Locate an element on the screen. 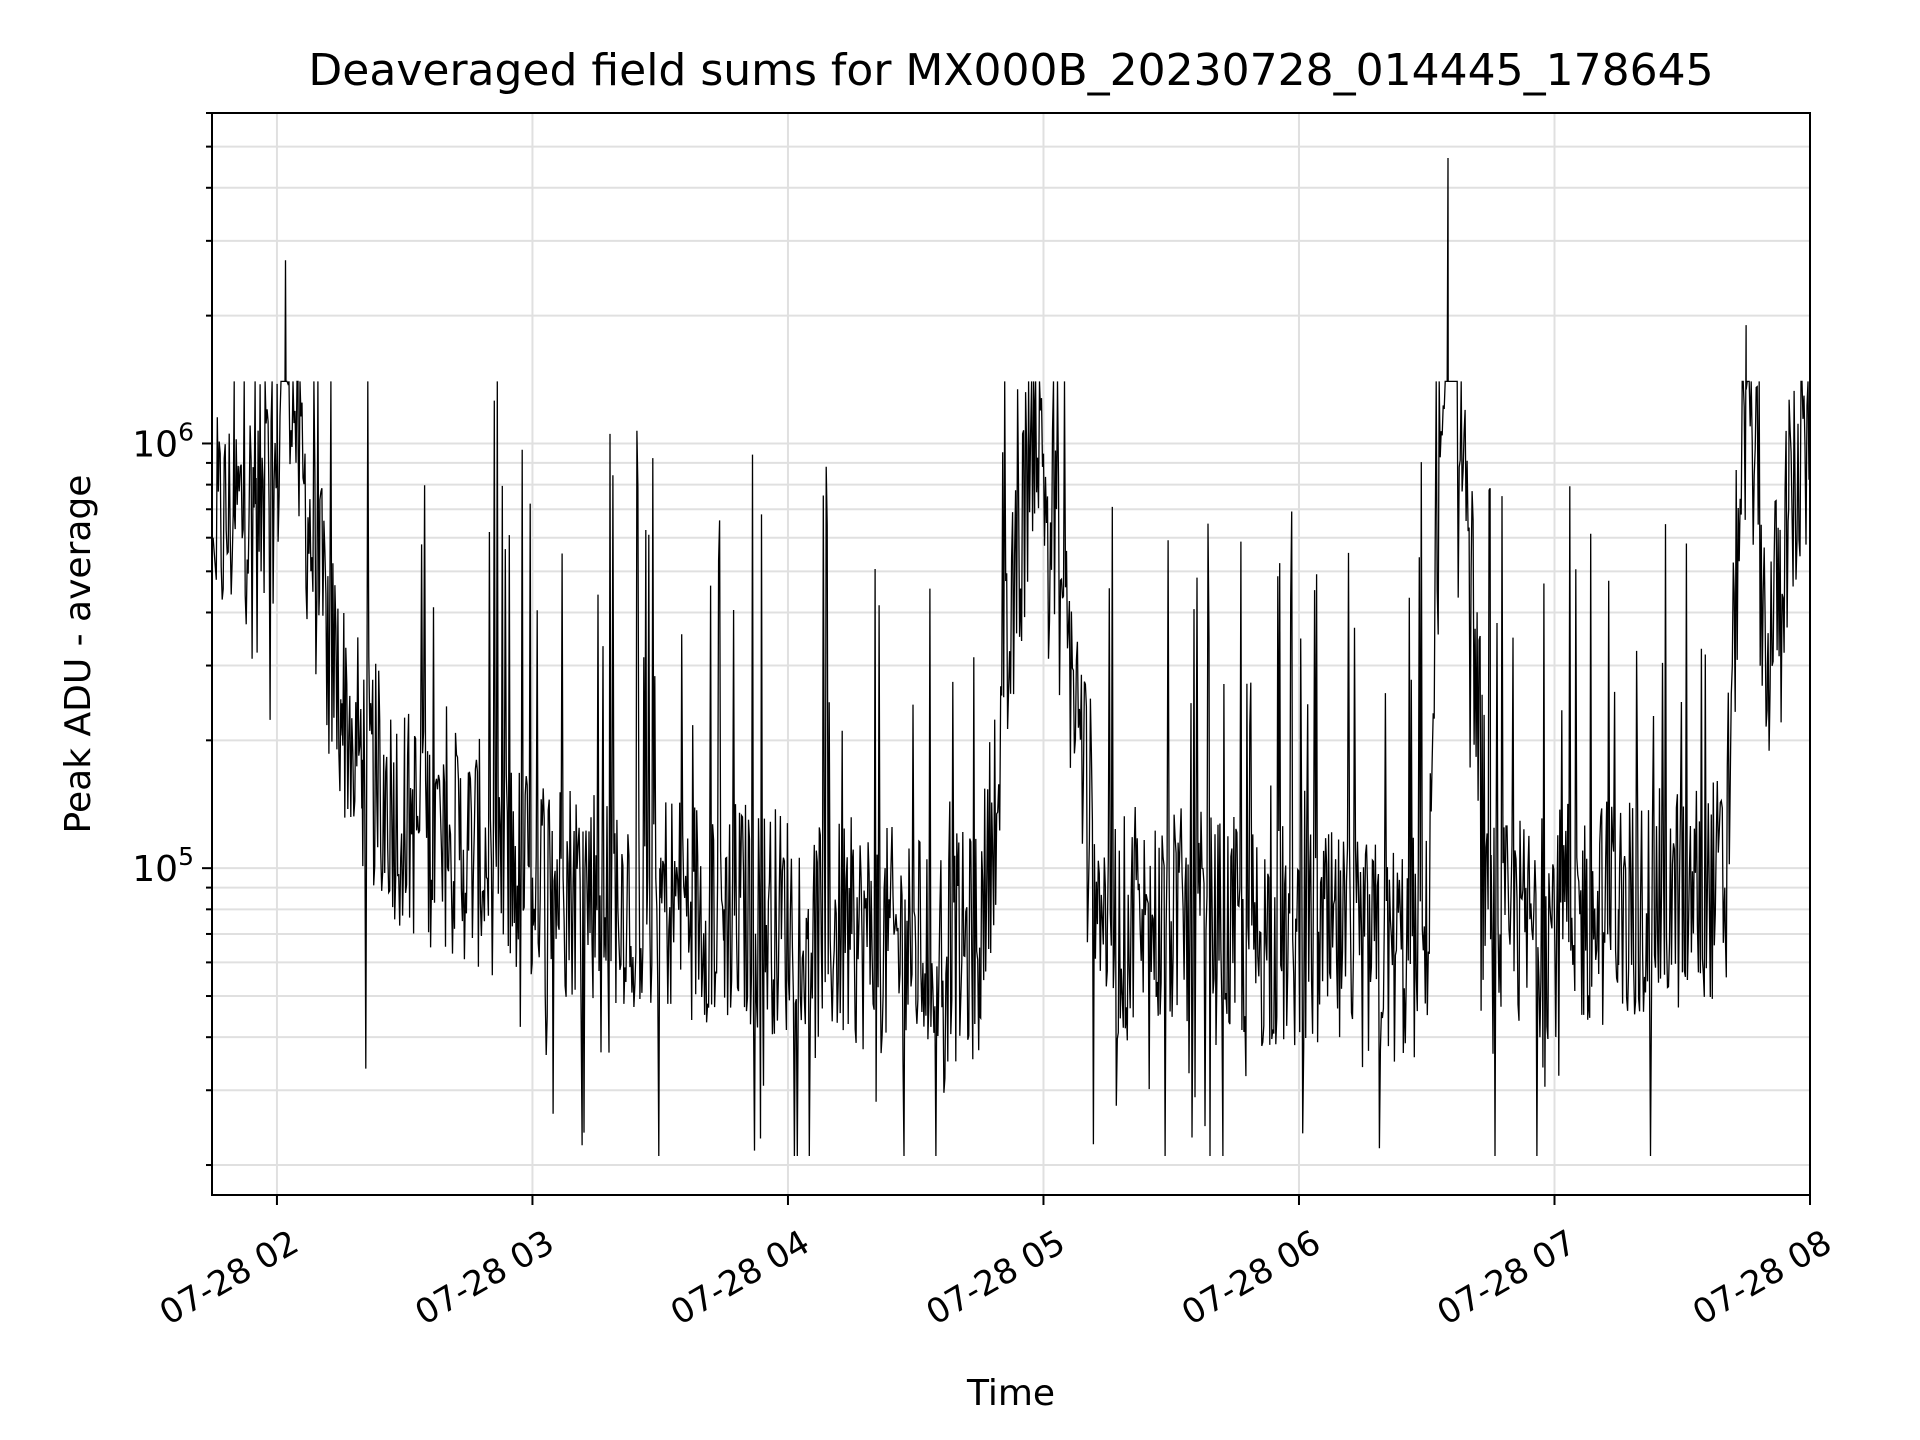 This screenshot has width=1920, height=1440. y-tick-label: 10⁶ is located at coordinates (163, 441).